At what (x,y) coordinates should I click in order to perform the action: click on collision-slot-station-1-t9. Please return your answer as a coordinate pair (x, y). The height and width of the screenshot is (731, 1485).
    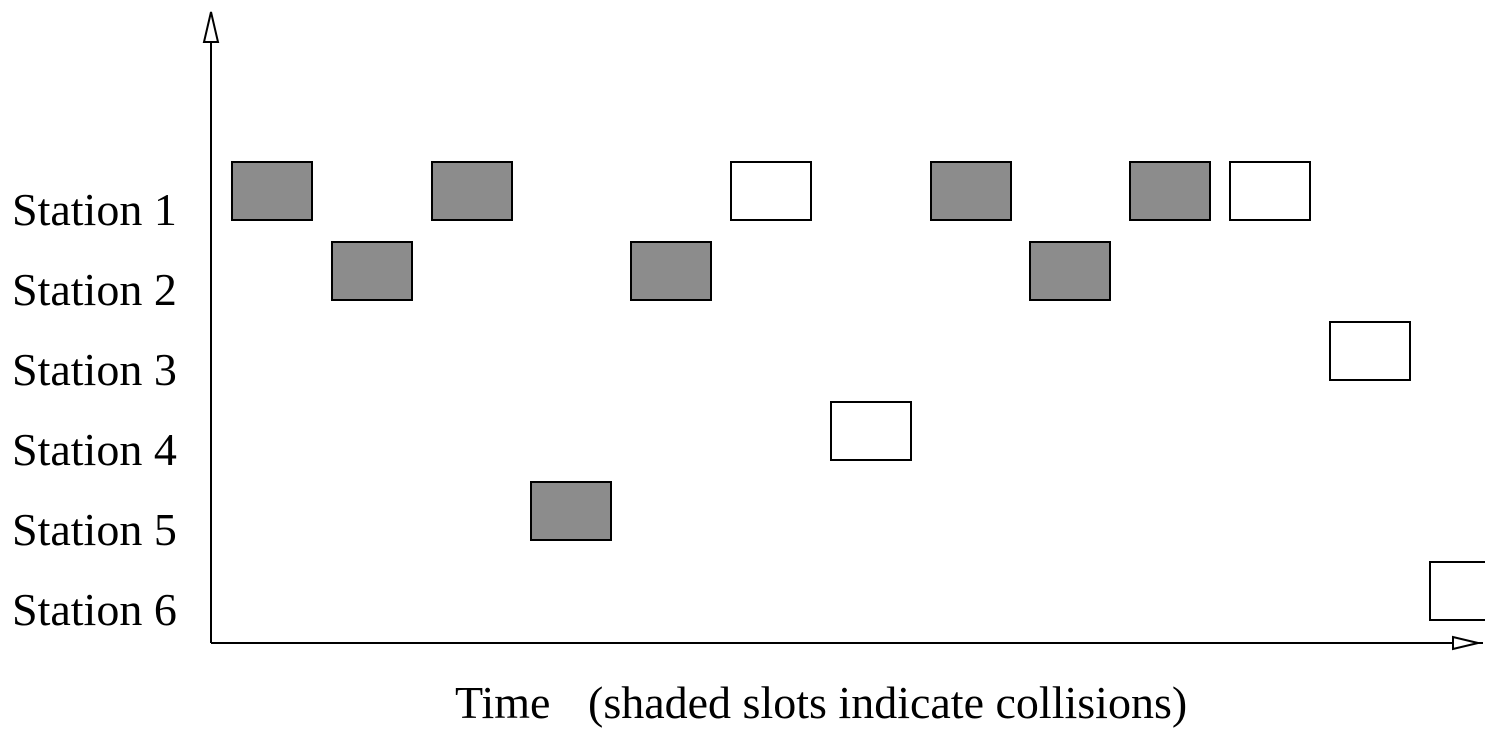
    Looking at the image, I should click on (1170, 191).